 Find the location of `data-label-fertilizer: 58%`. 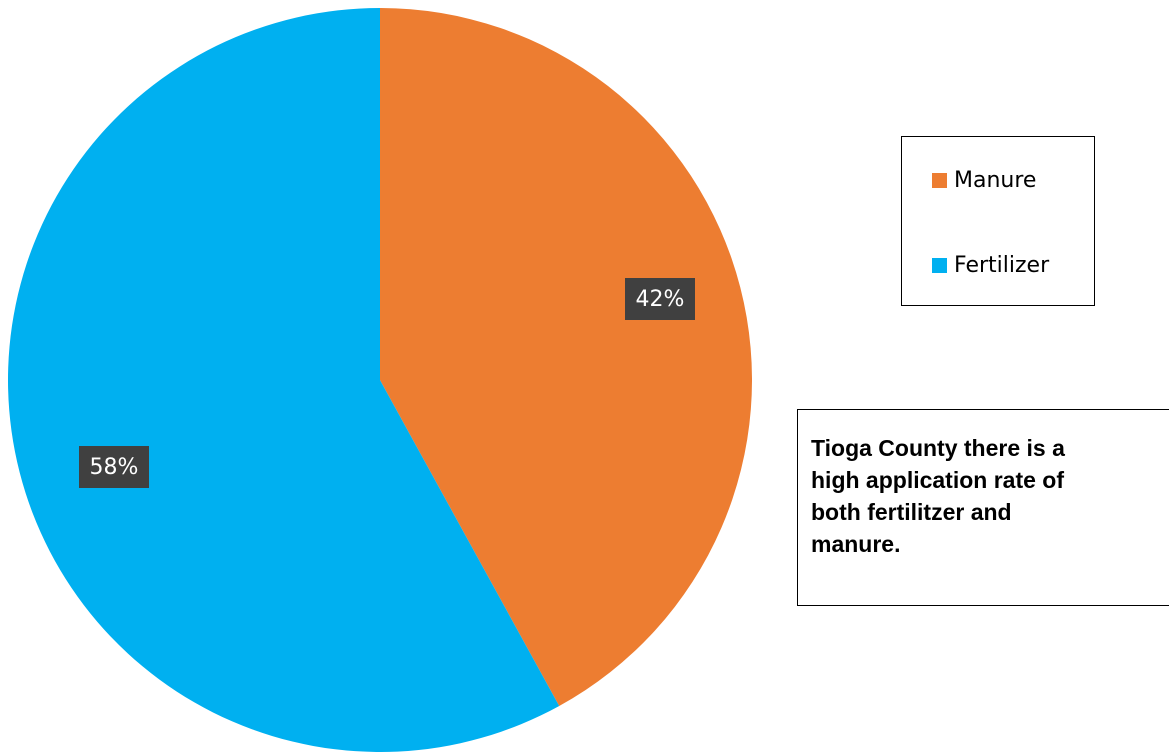

data-label-fertilizer: 58% is located at coordinates (114, 467).